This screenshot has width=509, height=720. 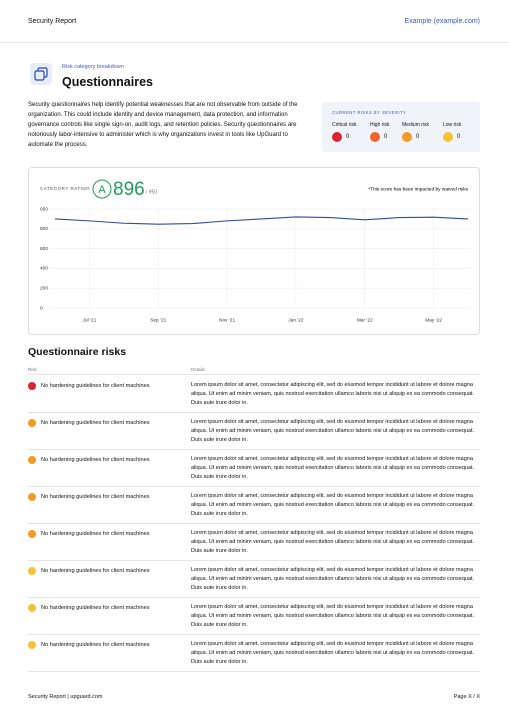 I want to click on rating-label: CATEGORY RATING, so click(x=65, y=188).